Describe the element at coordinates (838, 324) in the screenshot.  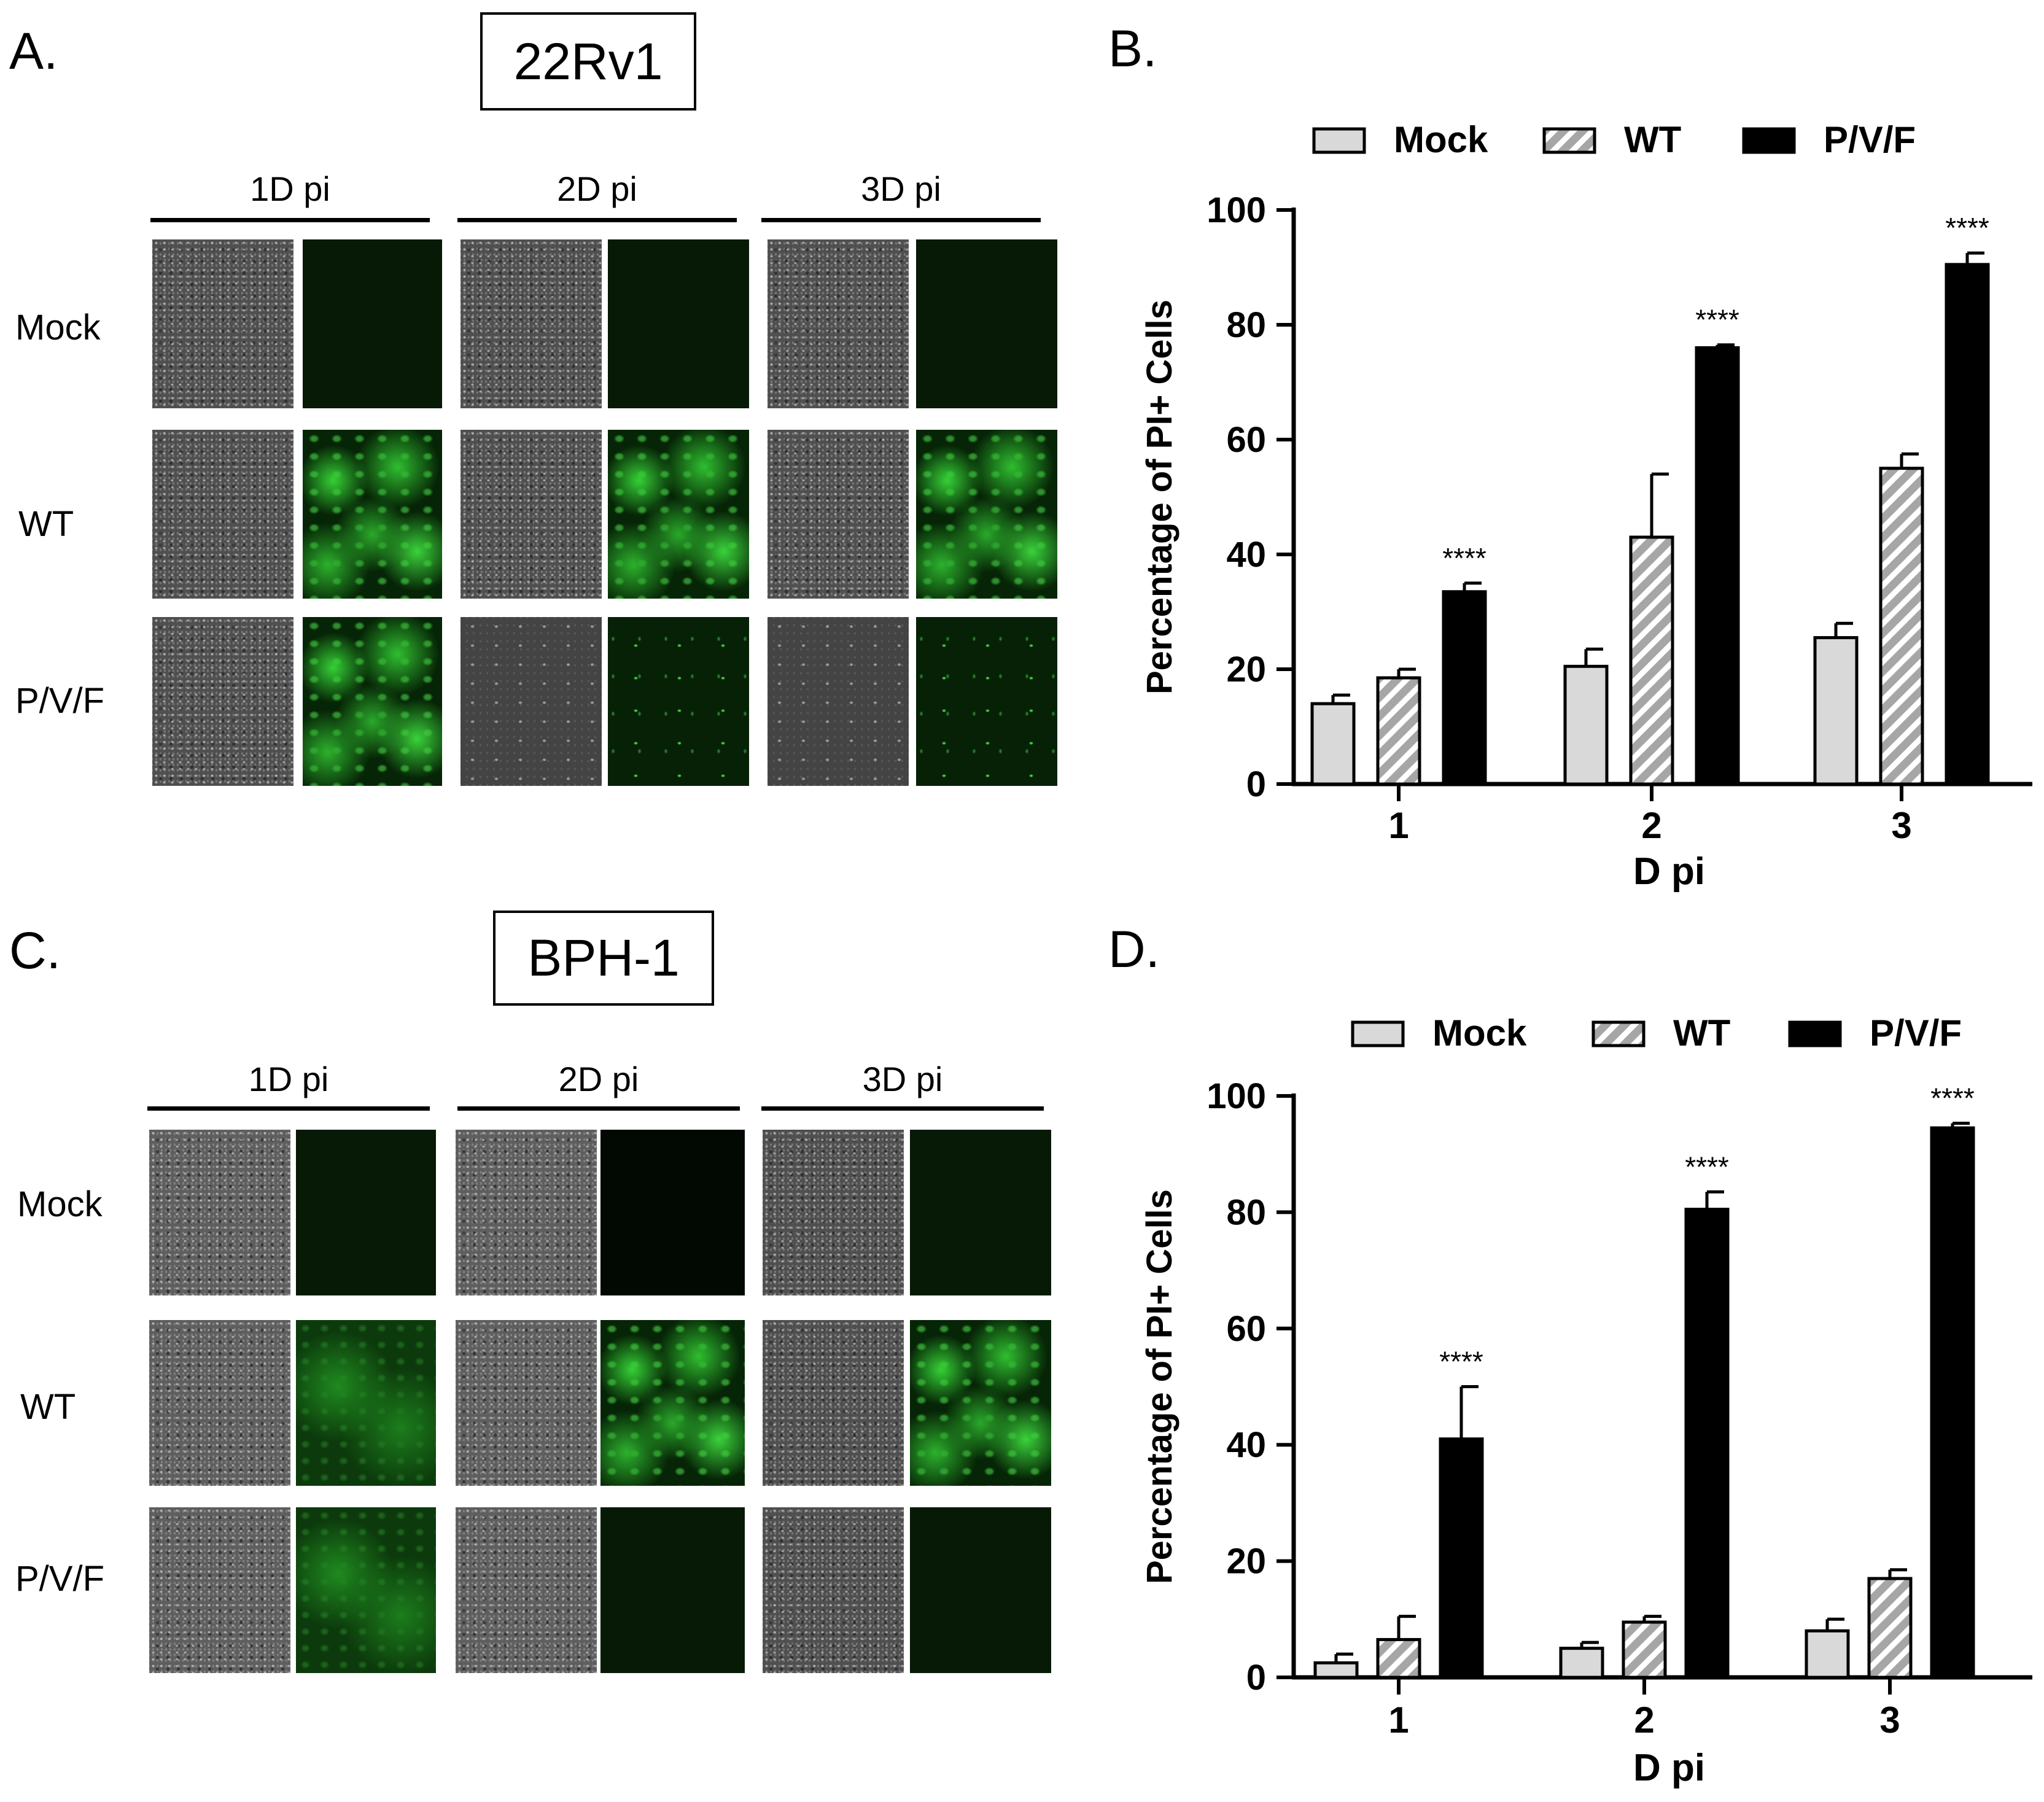
I see `micrograph-a-mock-3d-brightfield` at that location.